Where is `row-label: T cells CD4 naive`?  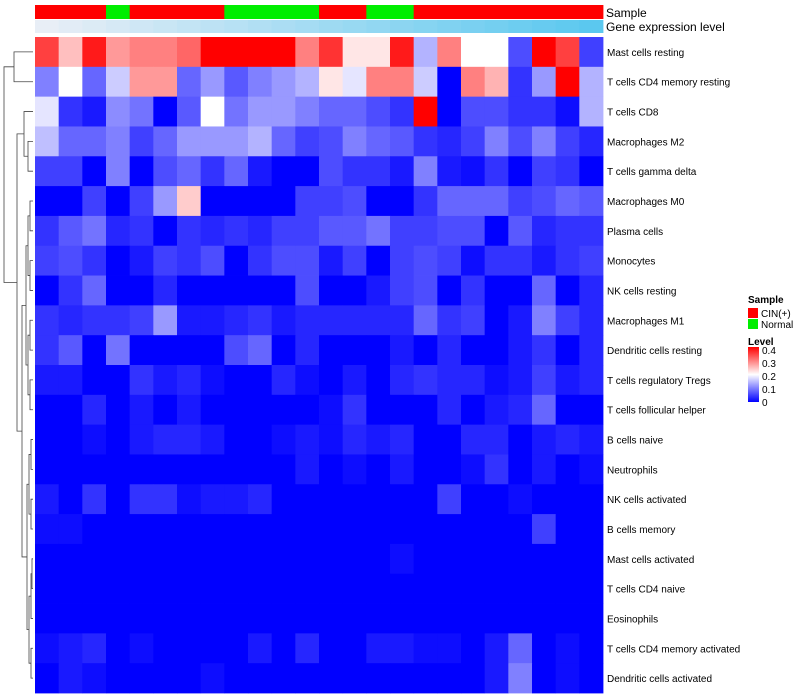 row-label: T cells CD4 naive is located at coordinates (646, 590).